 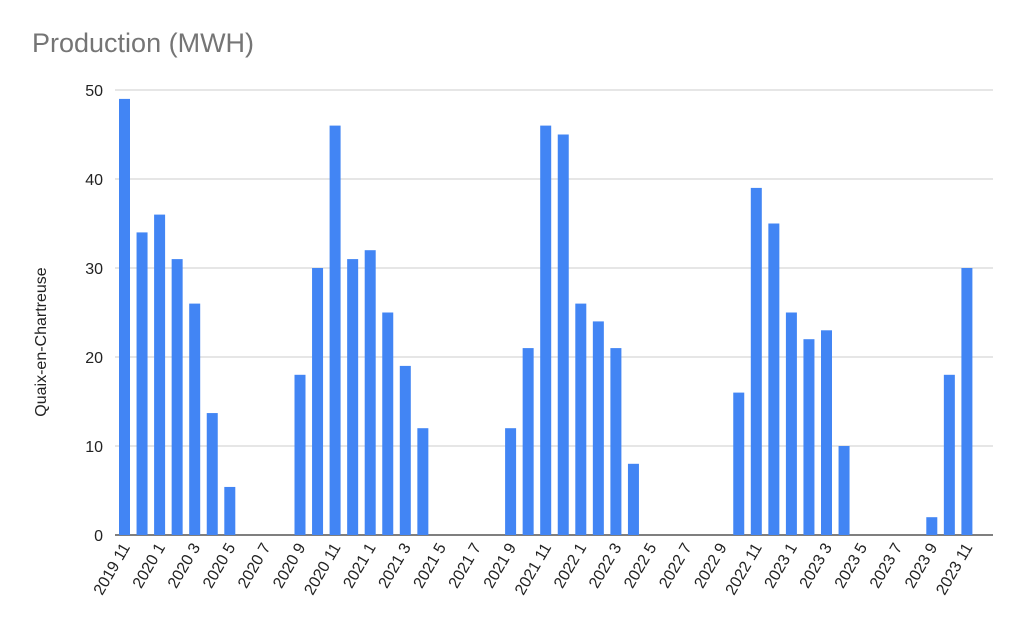 I want to click on x-tick-label: 2021 5, so click(x=430, y=565).